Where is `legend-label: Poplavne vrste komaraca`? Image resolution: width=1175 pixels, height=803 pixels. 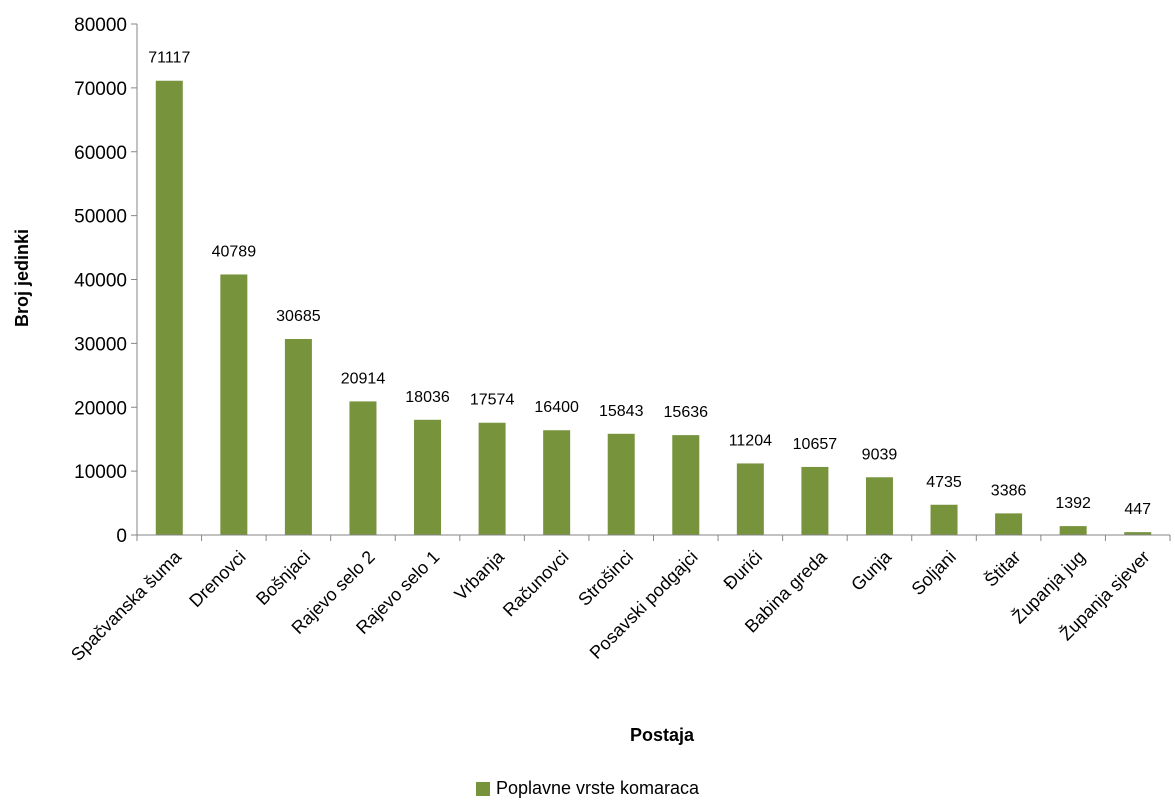
legend-label: Poplavne vrste komaraca is located at coordinates (597, 788).